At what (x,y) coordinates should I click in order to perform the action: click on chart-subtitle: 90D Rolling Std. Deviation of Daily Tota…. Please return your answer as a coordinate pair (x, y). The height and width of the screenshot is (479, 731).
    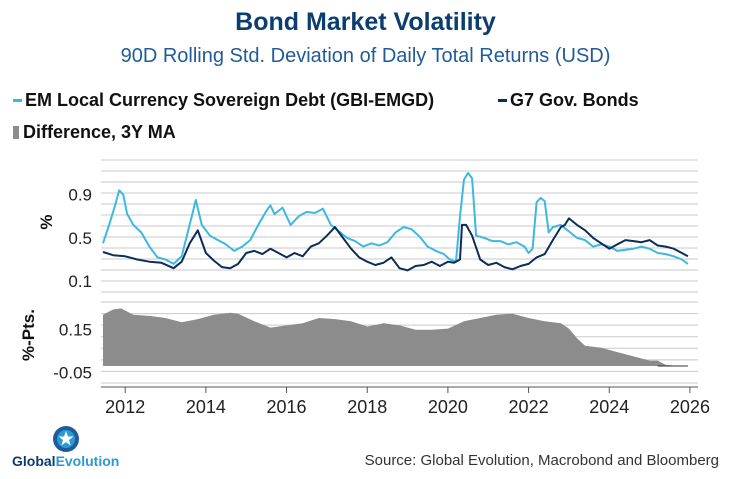
    Looking at the image, I should click on (365, 56).